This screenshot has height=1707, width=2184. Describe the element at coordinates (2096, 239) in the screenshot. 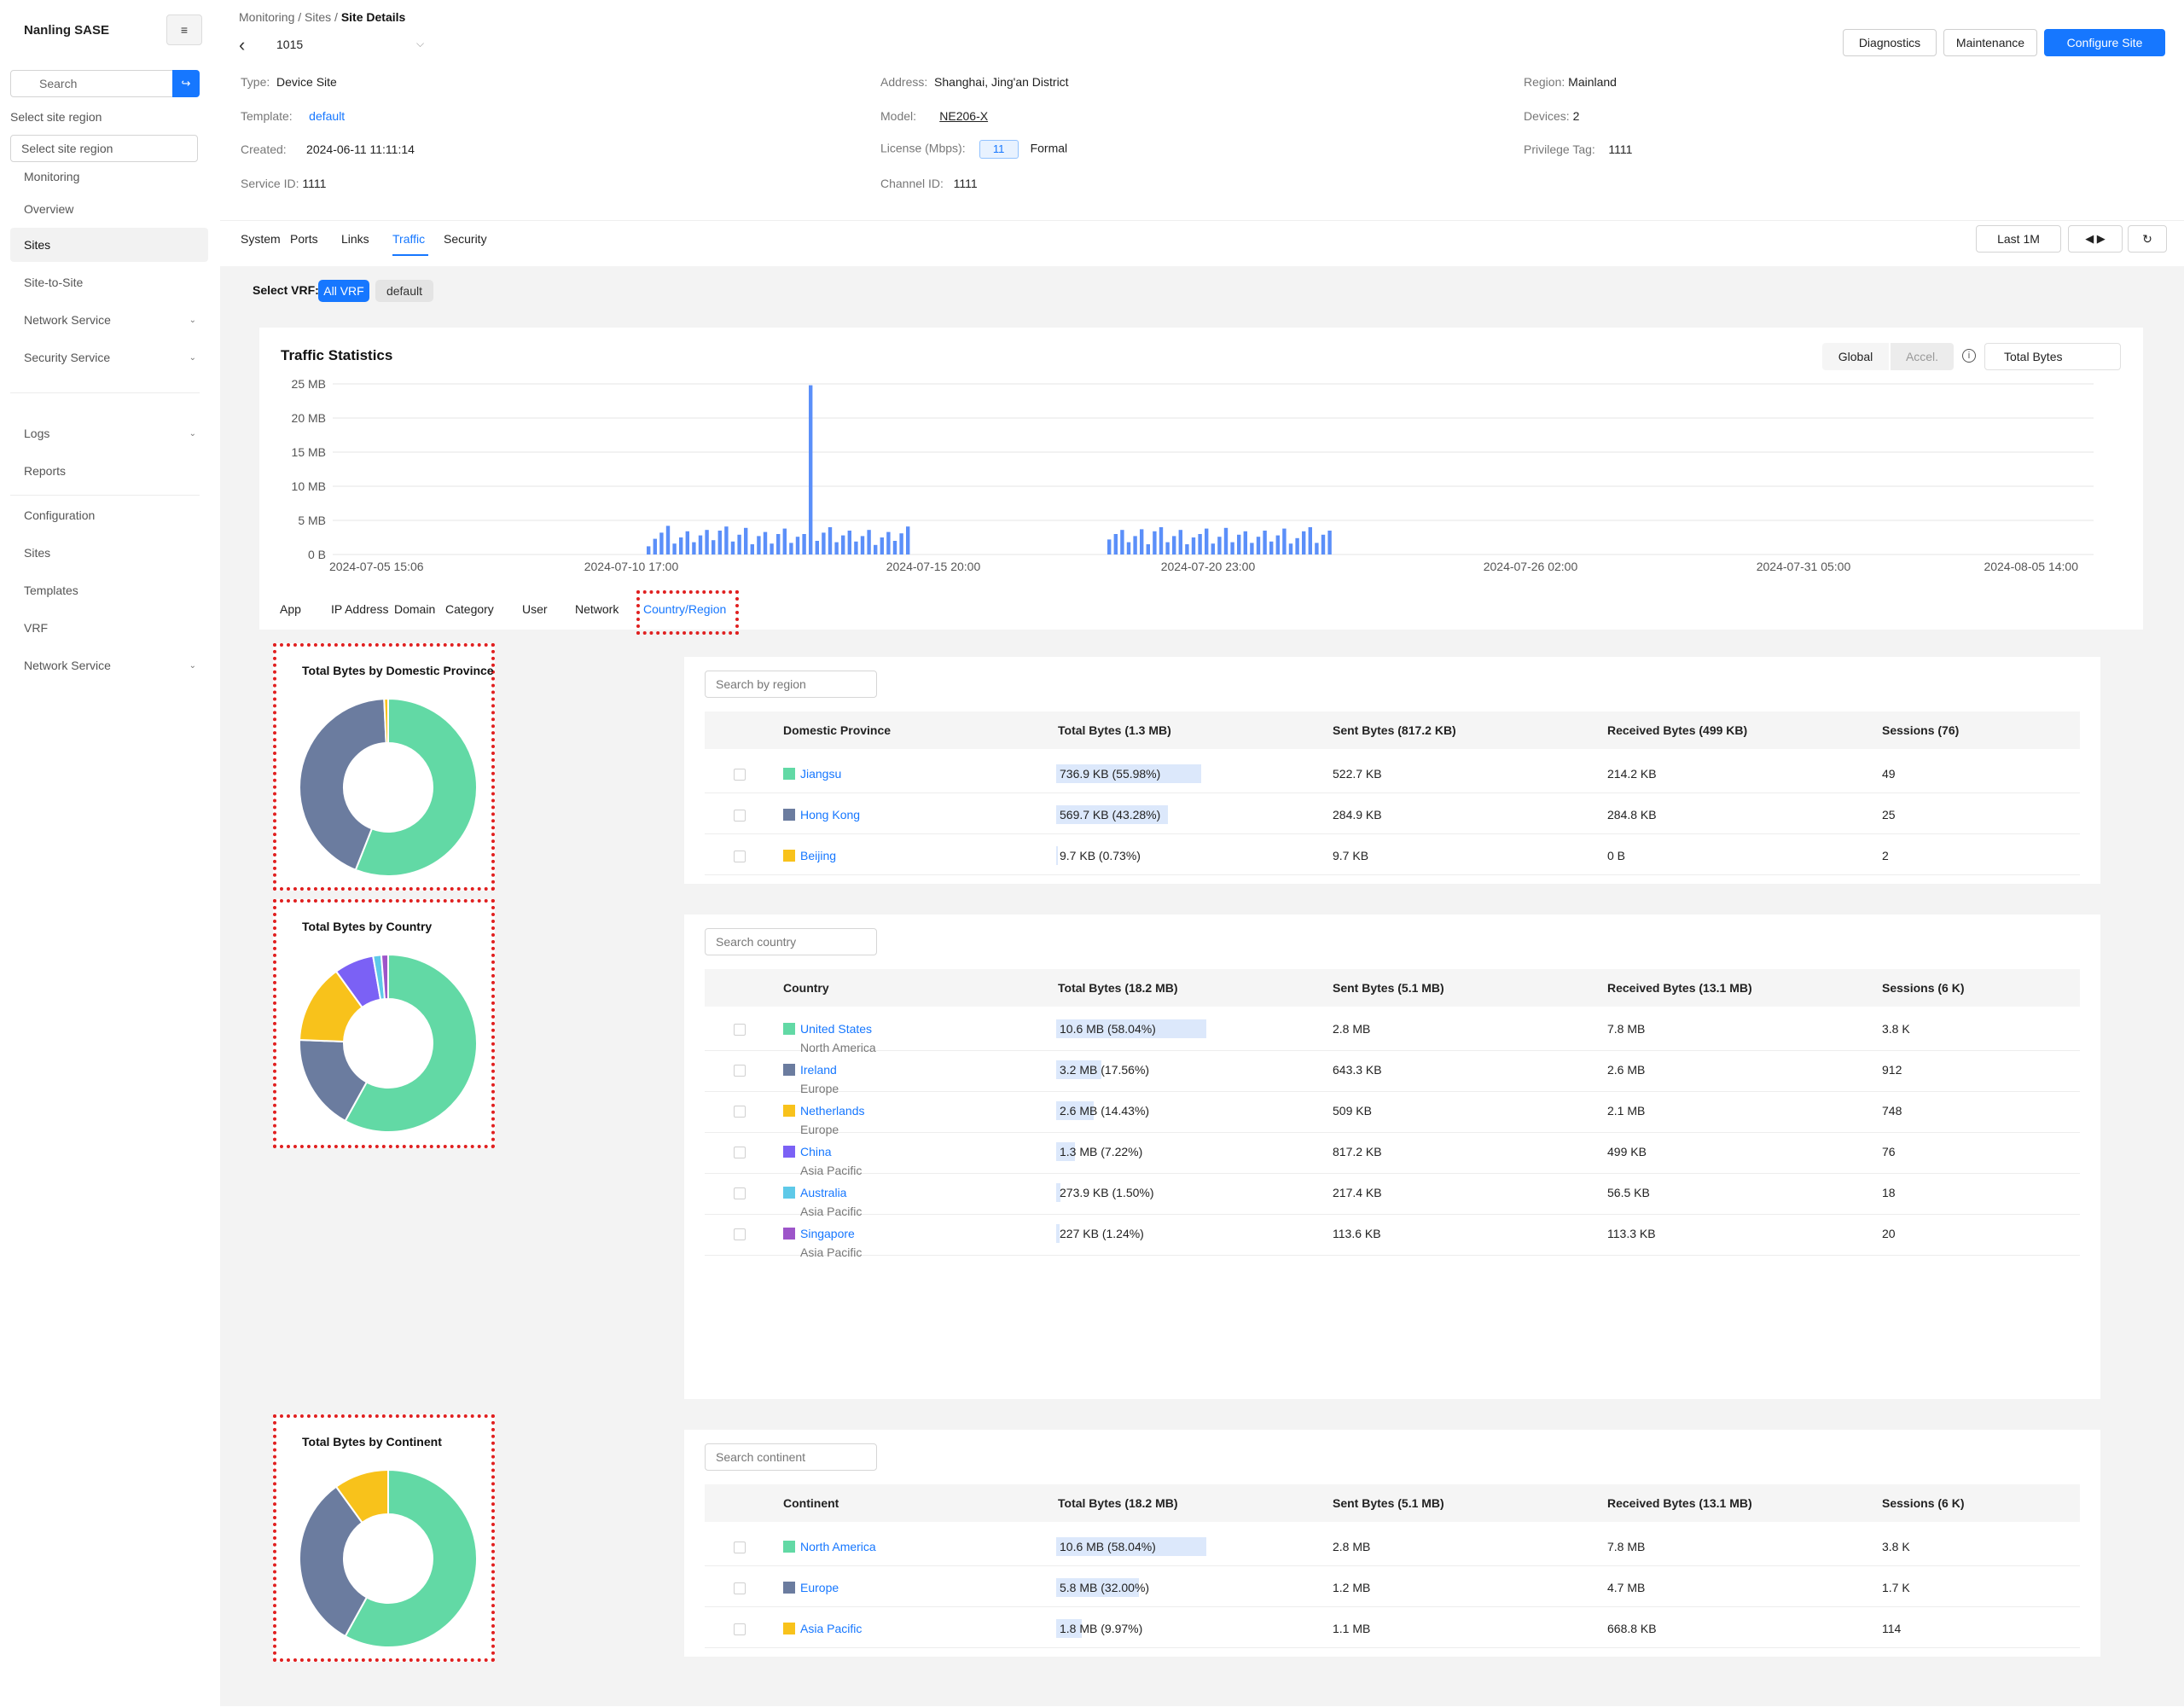

I see `prev-next-arrows-icon: ◀ ▶` at that location.